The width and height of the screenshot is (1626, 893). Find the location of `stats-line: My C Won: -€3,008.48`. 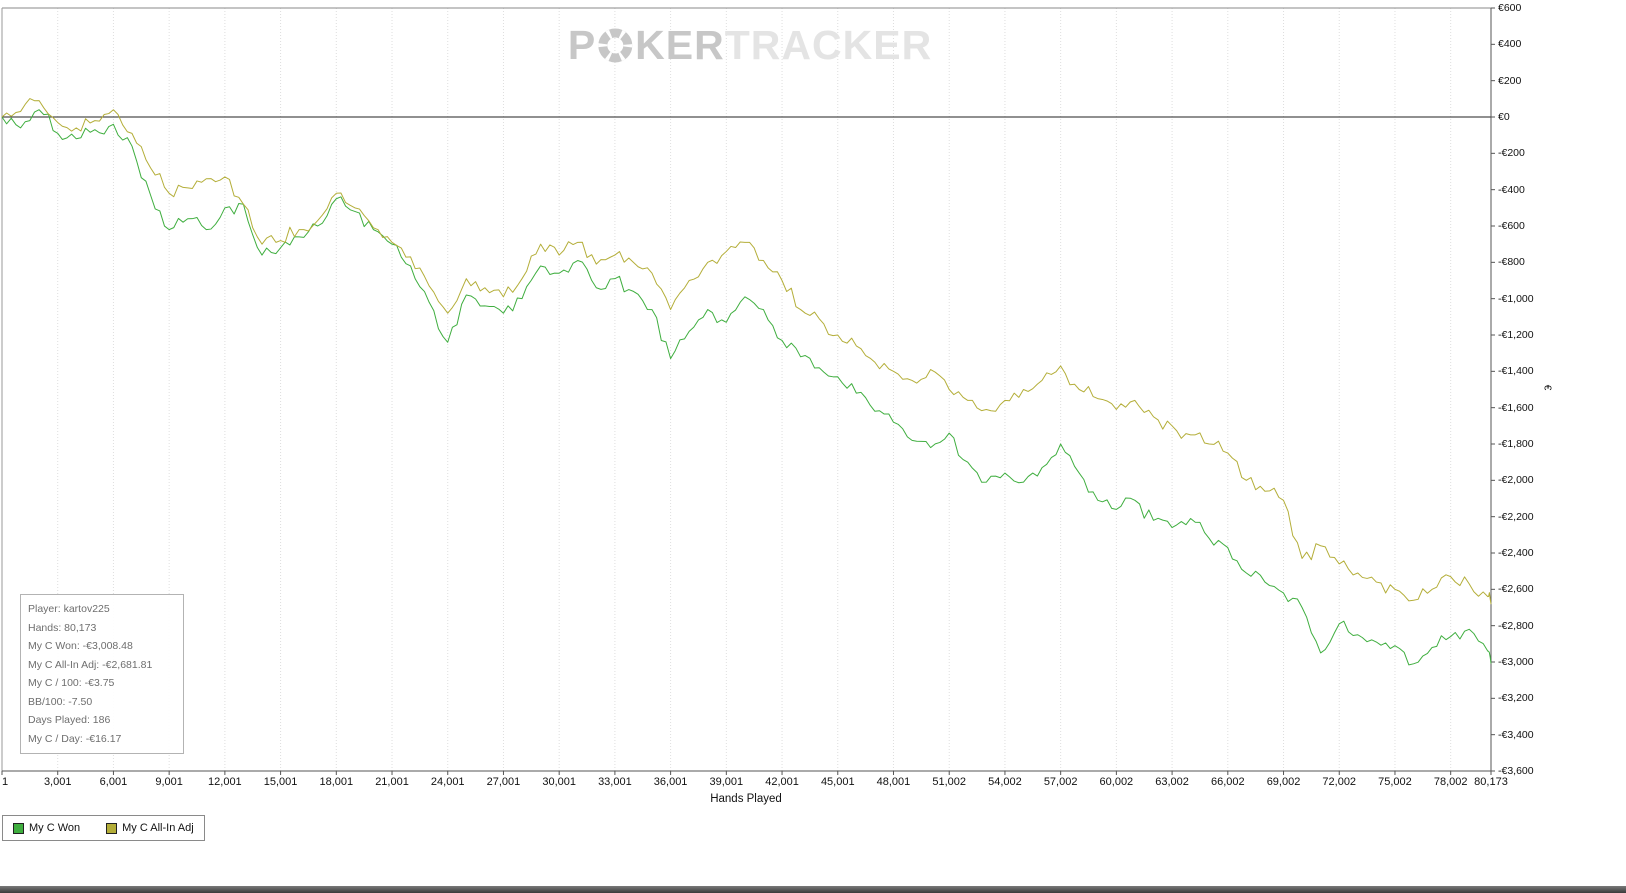

stats-line: My C Won: -€3,008.48 is located at coordinates (80, 646).